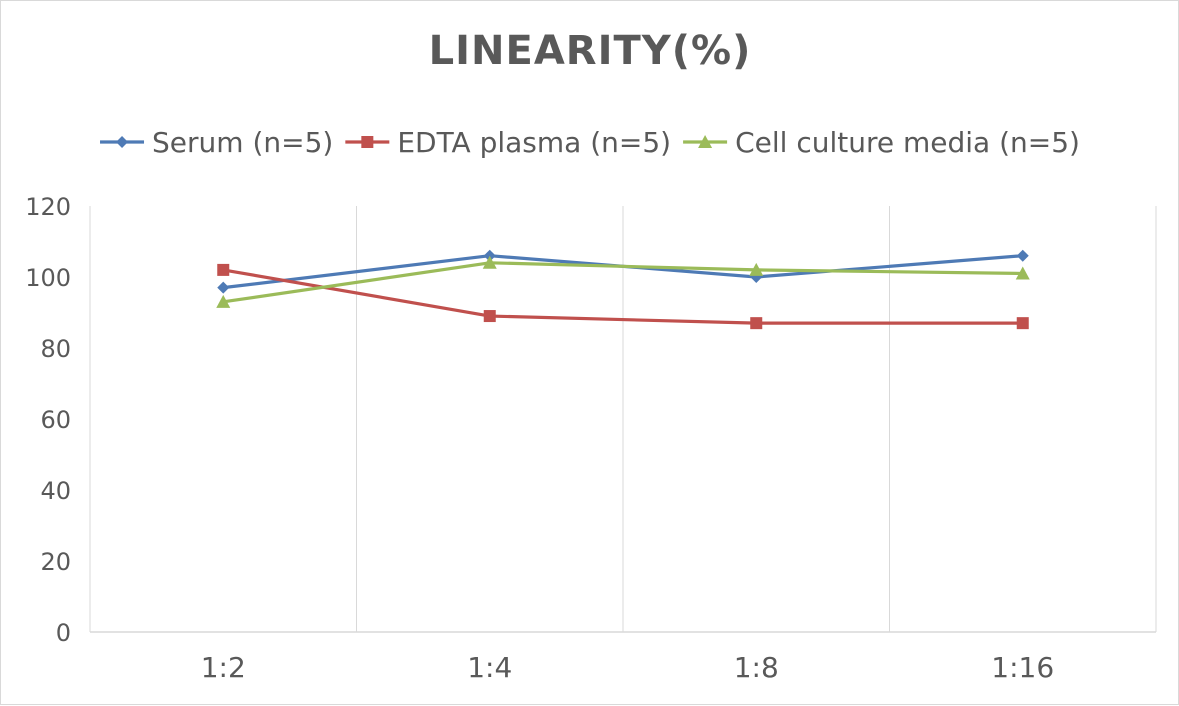  What do you see at coordinates (223, 667) in the screenshot?
I see `x-tick-label: 1:2` at bounding box center [223, 667].